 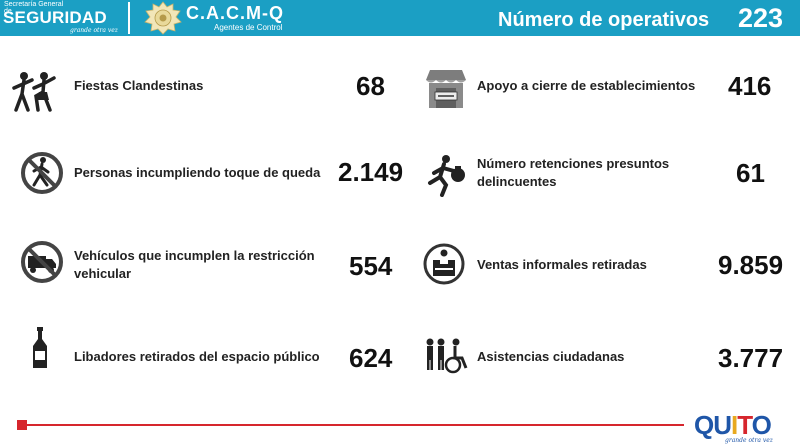 What do you see at coordinates (197, 356) in the screenshot?
I see `libadores-label: Libadores retirados del espacio público` at bounding box center [197, 356].